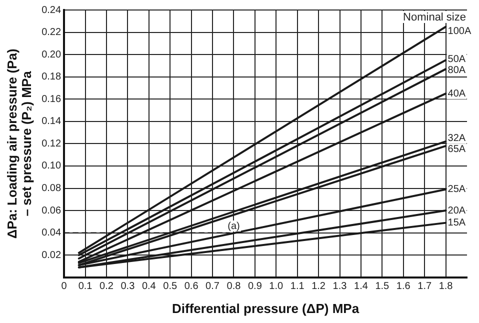 This screenshot has width=479, height=323. I want to click on x-tick-label: 0.9, so click(255, 286).